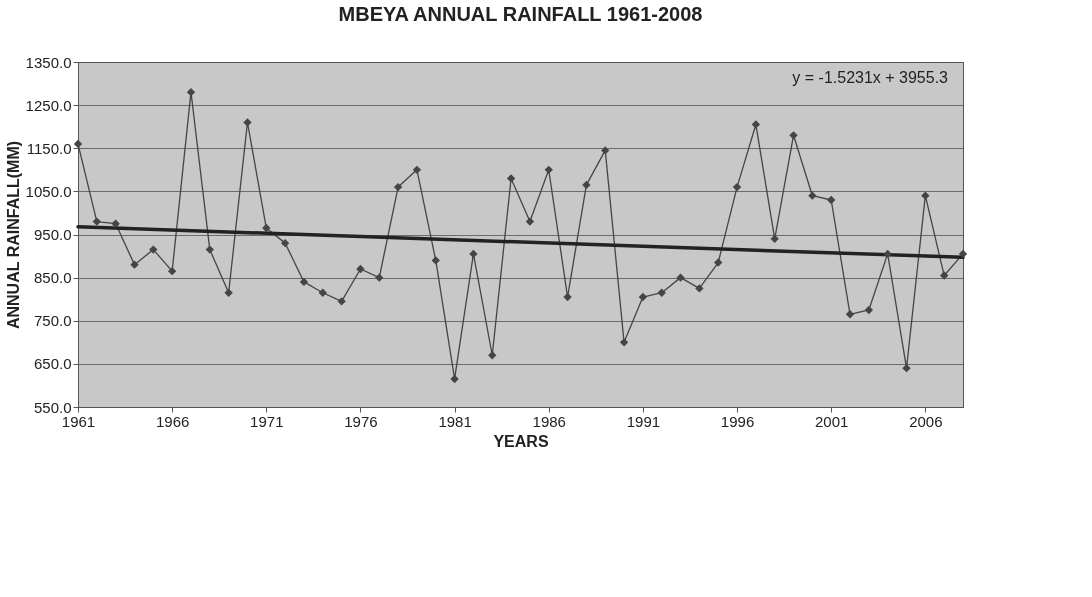  What do you see at coordinates (52, 234) in the screenshot?
I see `y-tick-label: 950.0` at bounding box center [52, 234].